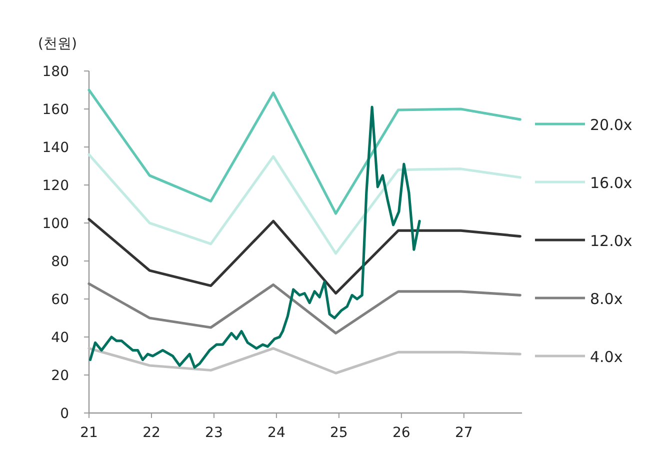 This screenshot has height=456, width=667. Describe the element at coordinates (401, 433) in the screenshot. I see `x-tick-label: 26` at that location.